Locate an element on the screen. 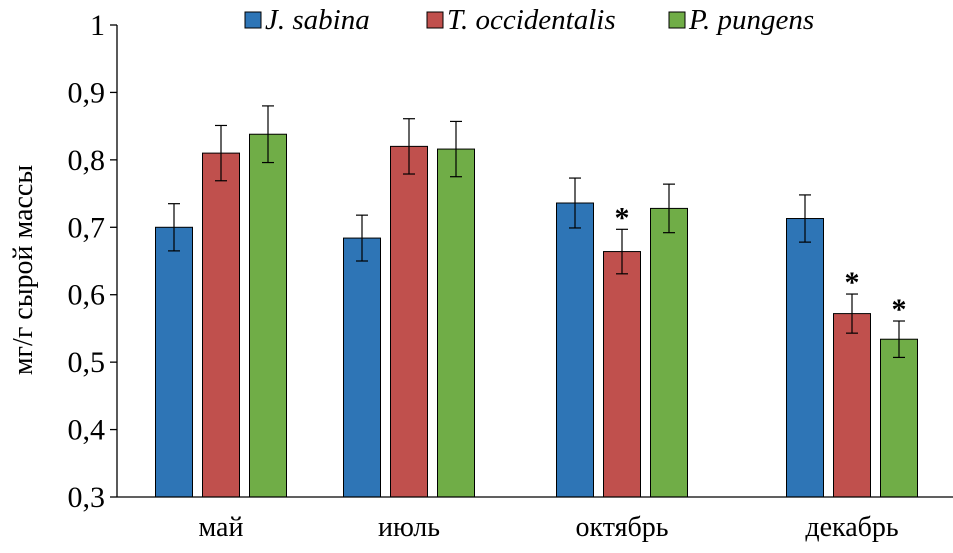  y-tick-label: 0,4 is located at coordinates (87, 430).